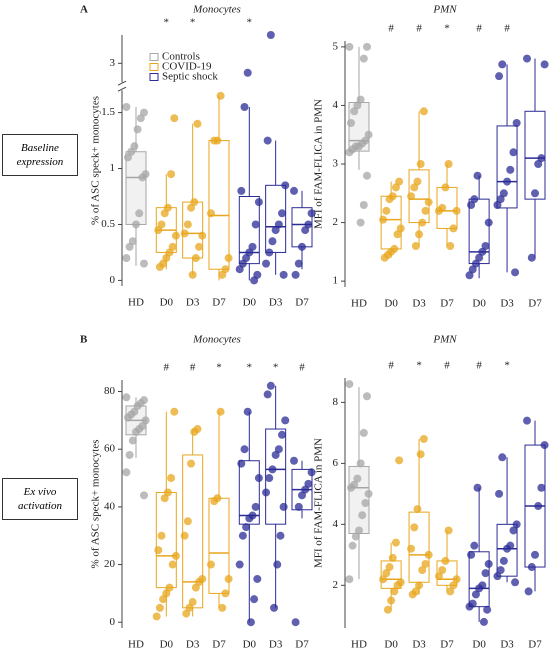  What do you see at coordinates (96, 503) in the screenshot?
I see `y-axis-label: % of ASC speck+ monocytes` at bounding box center [96, 503].